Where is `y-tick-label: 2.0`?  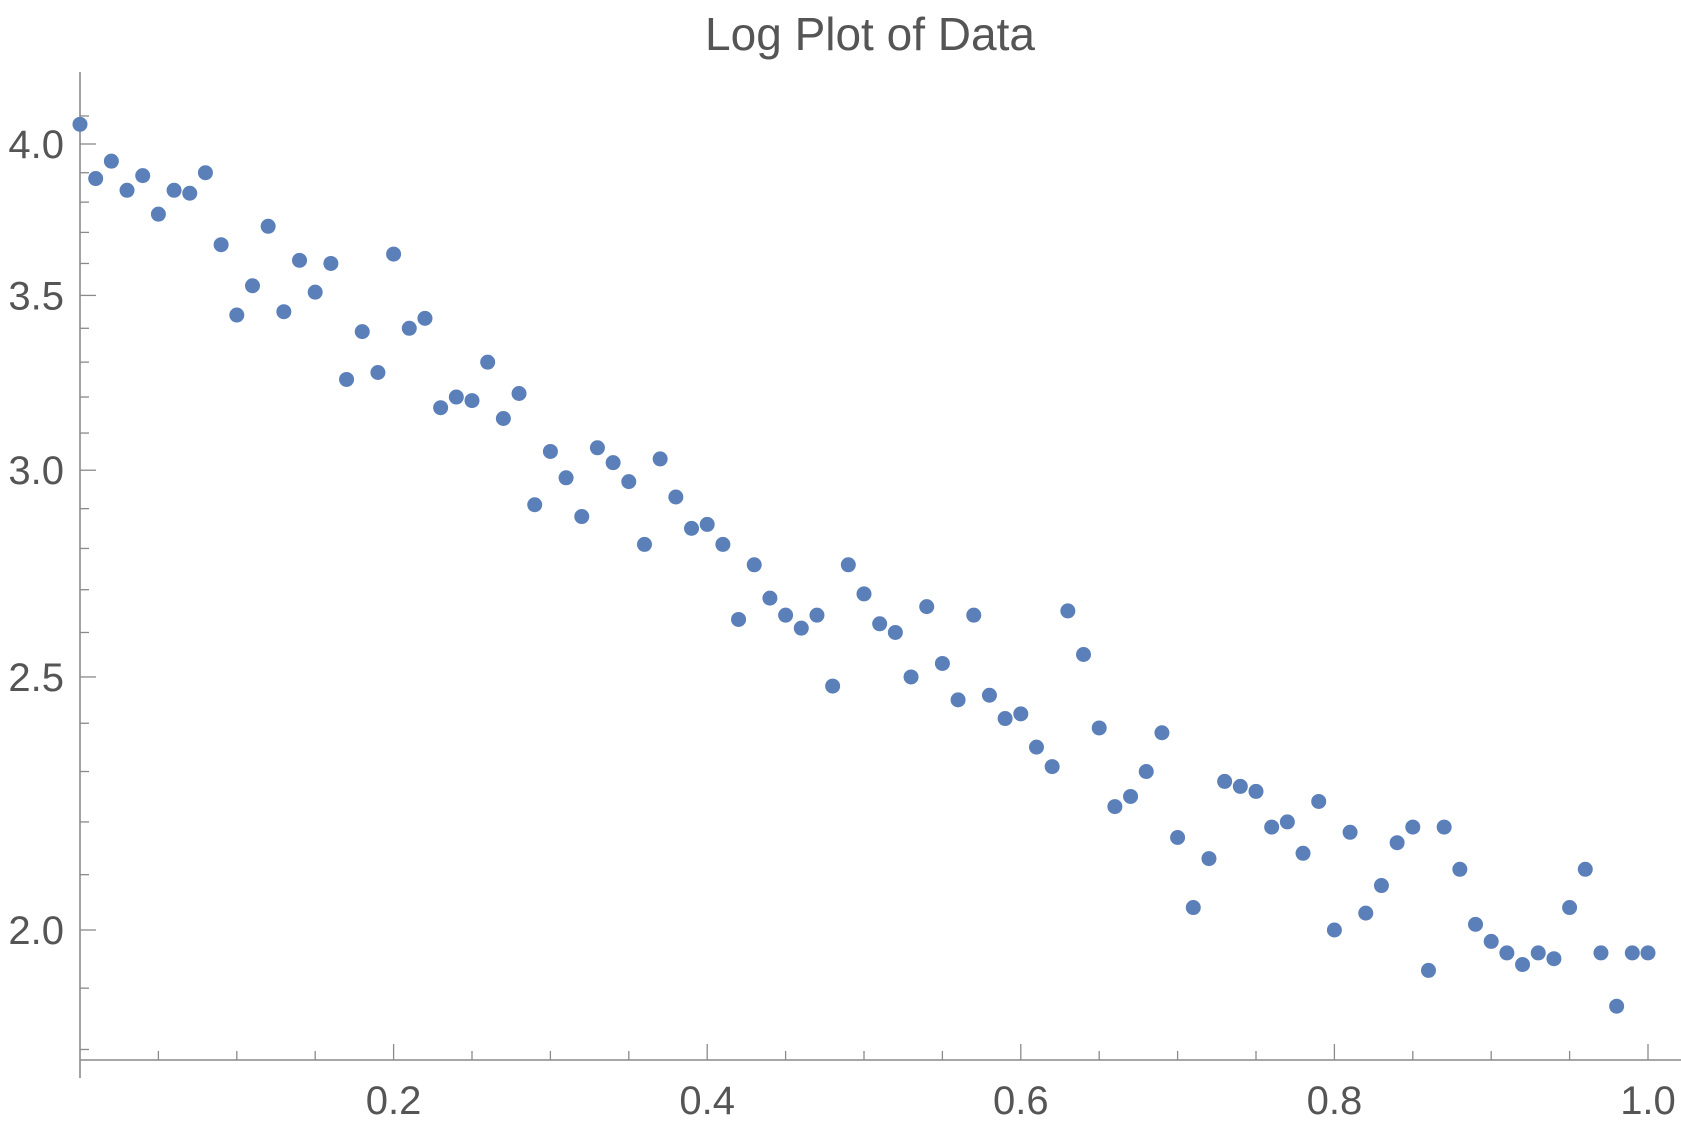 y-tick-label: 2.0 is located at coordinates (36, 931).